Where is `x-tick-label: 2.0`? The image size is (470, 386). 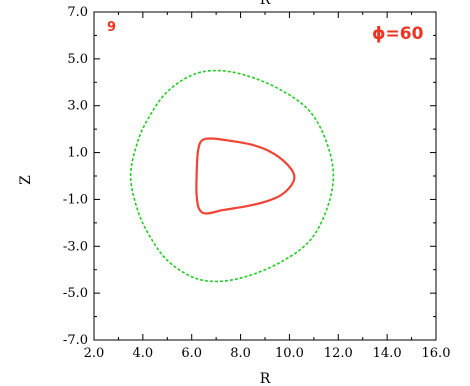
x-tick-label: 2.0 is located at coordinates (94, 353).